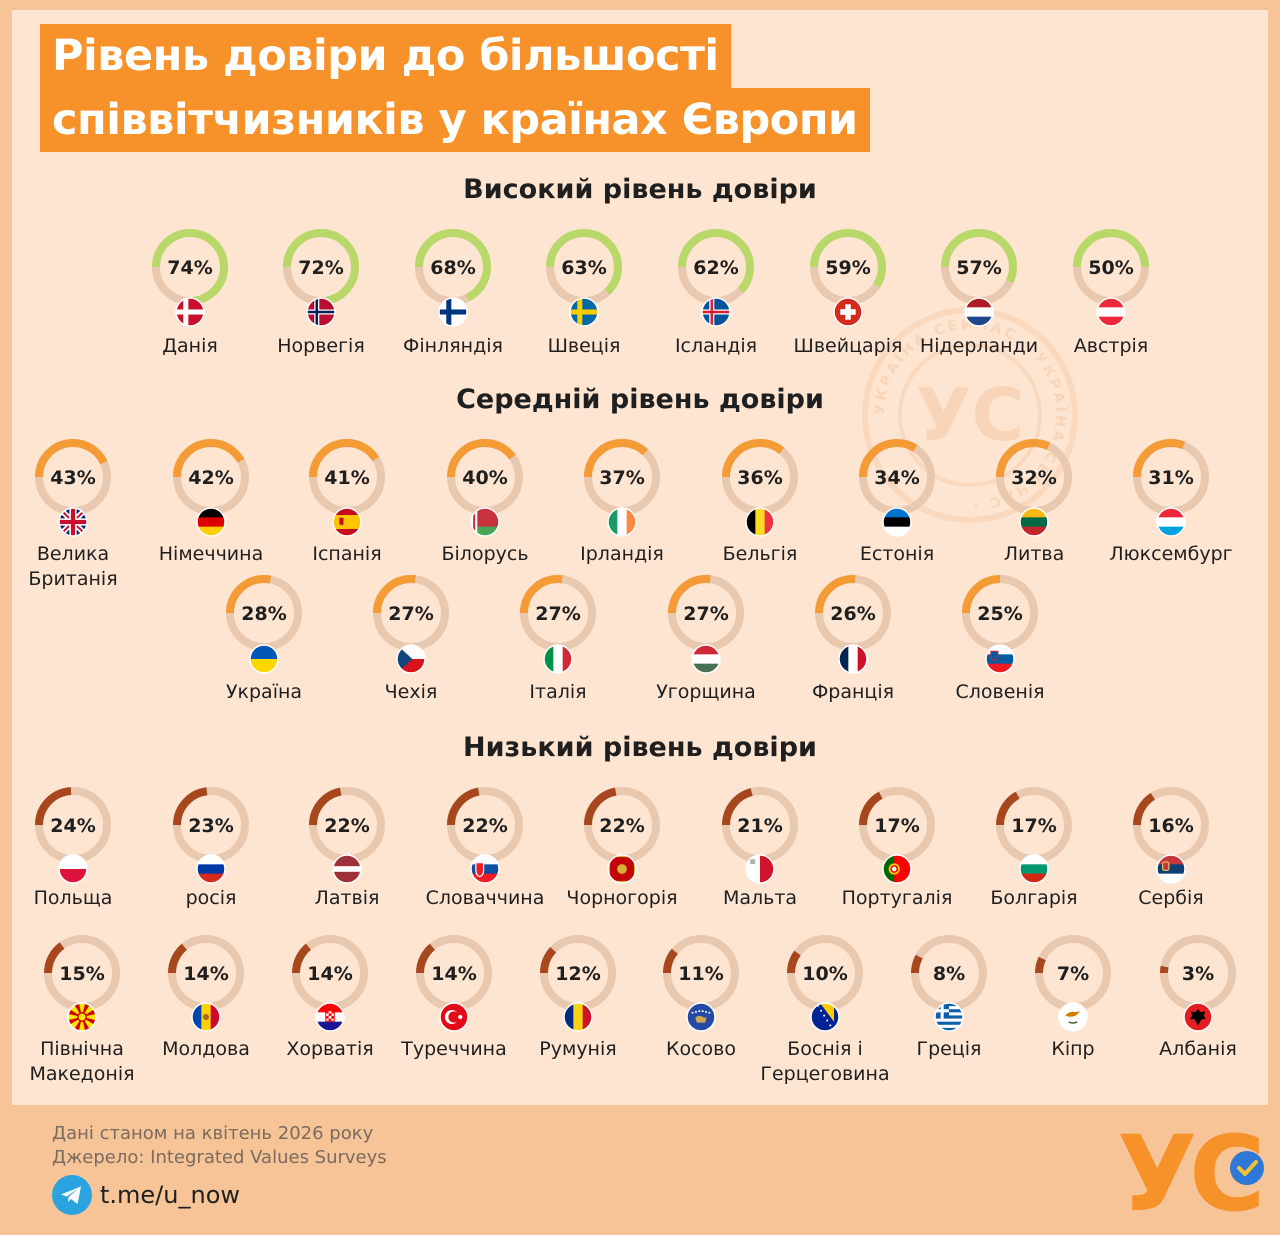  What do you see at coordinates (1034, 848) in the screenshot?
I see `donut-bulgaria: 17% Болгарія` at bounding box center [1034, 848].